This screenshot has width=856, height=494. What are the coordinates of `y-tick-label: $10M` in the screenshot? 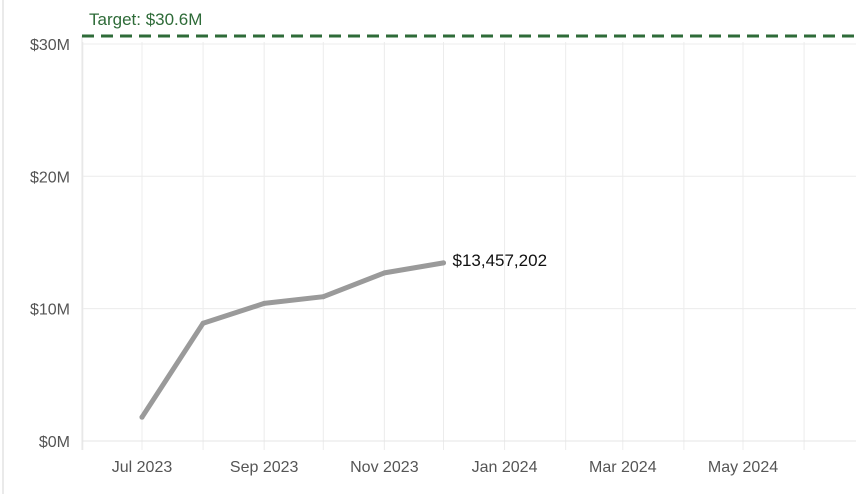 It's located at (50, 310).